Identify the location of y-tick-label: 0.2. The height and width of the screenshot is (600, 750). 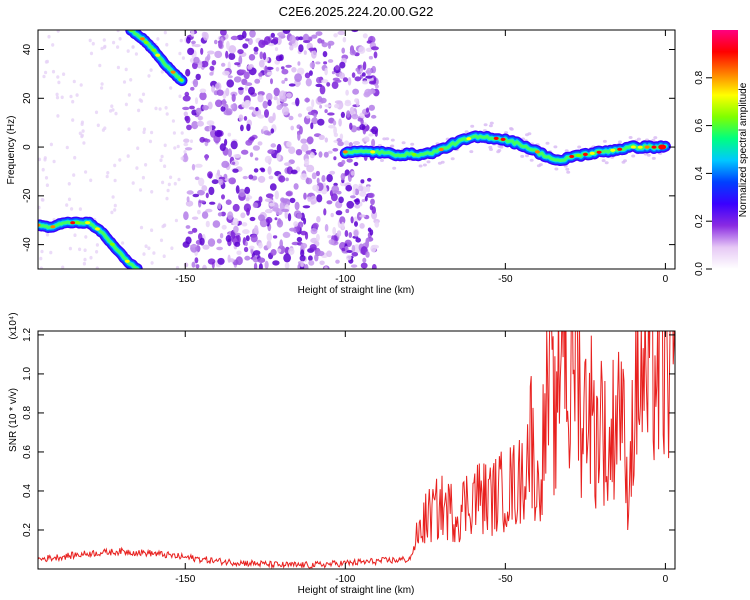
(27, 530).